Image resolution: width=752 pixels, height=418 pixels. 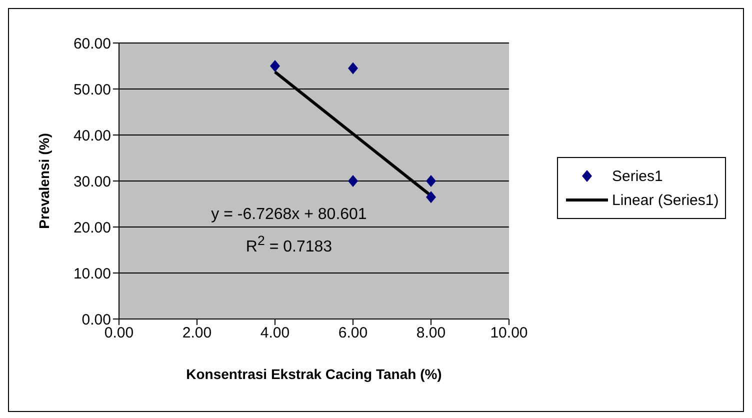 I want to click on y-tick-label: 60.00, so click(x=92, y=43).